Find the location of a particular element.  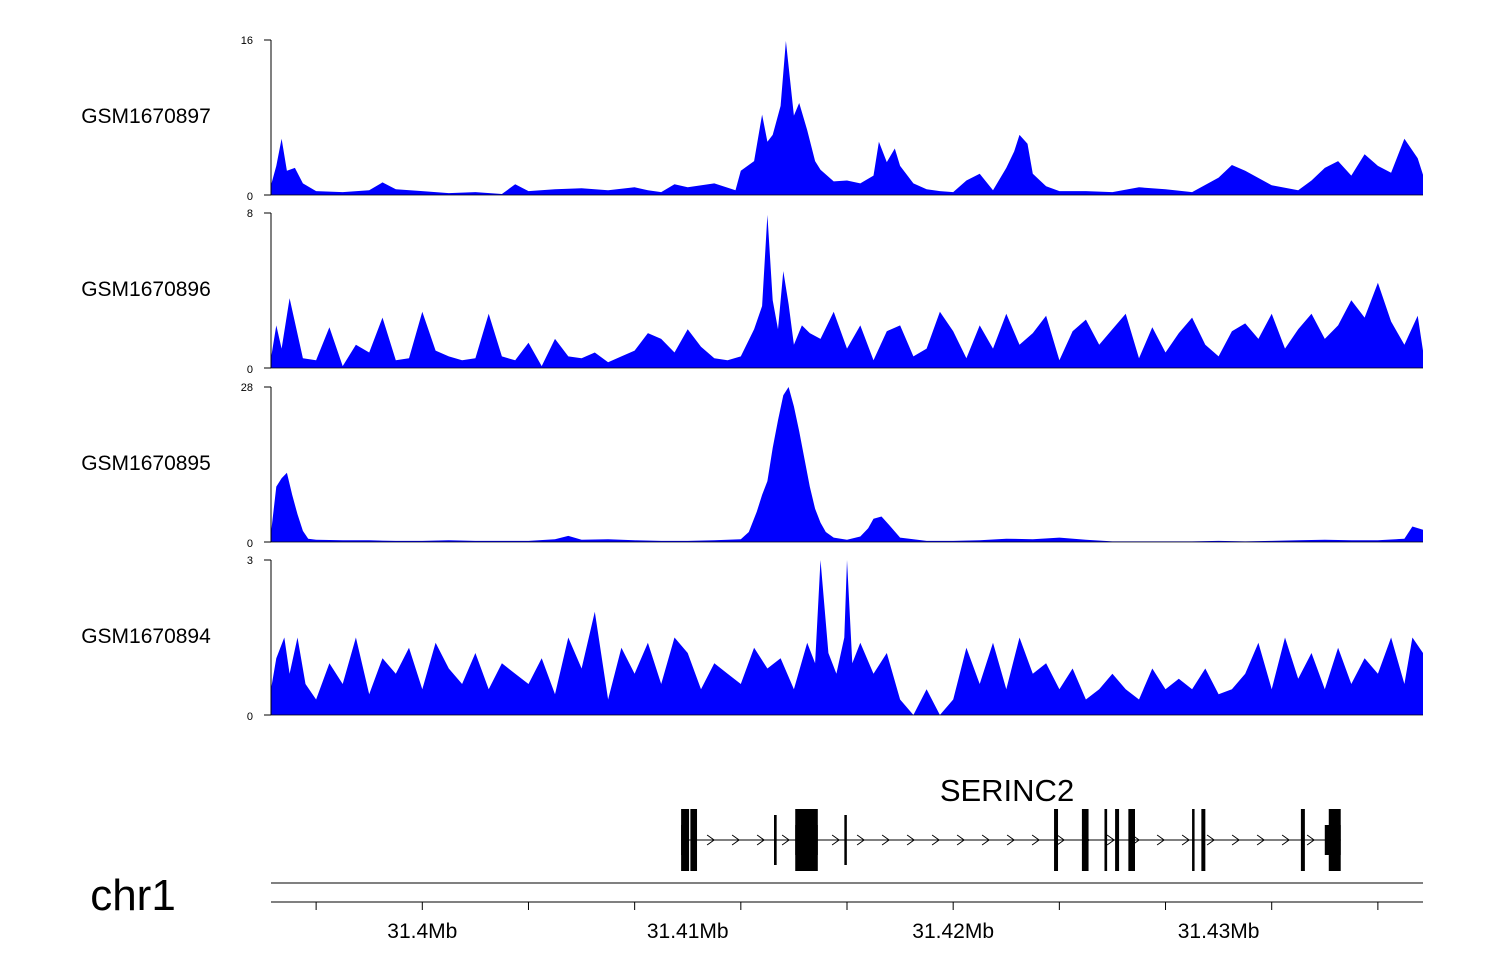

track-label-GSM1670896: GSM1670896 is located at coordinates (146, 289).